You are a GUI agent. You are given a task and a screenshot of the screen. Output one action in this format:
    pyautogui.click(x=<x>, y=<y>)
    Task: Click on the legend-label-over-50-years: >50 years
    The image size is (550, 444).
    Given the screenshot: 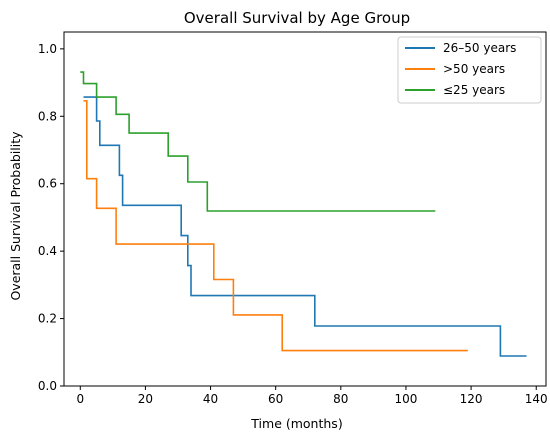 What is the action you would take?
    pyautogui.click(x=474, y=69)
    